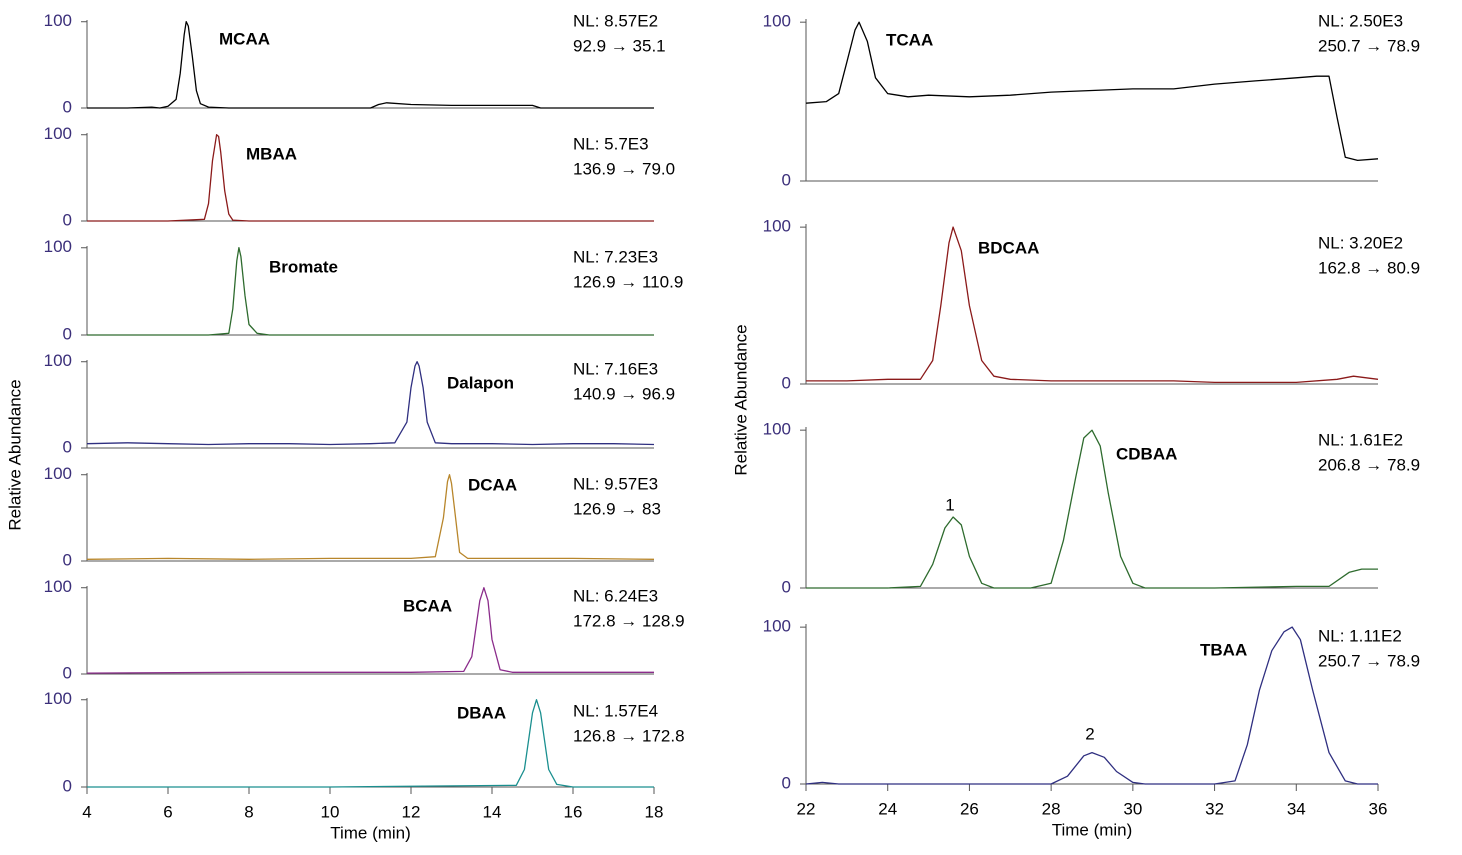 The height and width of the screenshot is (855, 1462). Describe the element at coordinates (1008, 247) in the screenshot. I see `compound-name: BDCAA` at that location.